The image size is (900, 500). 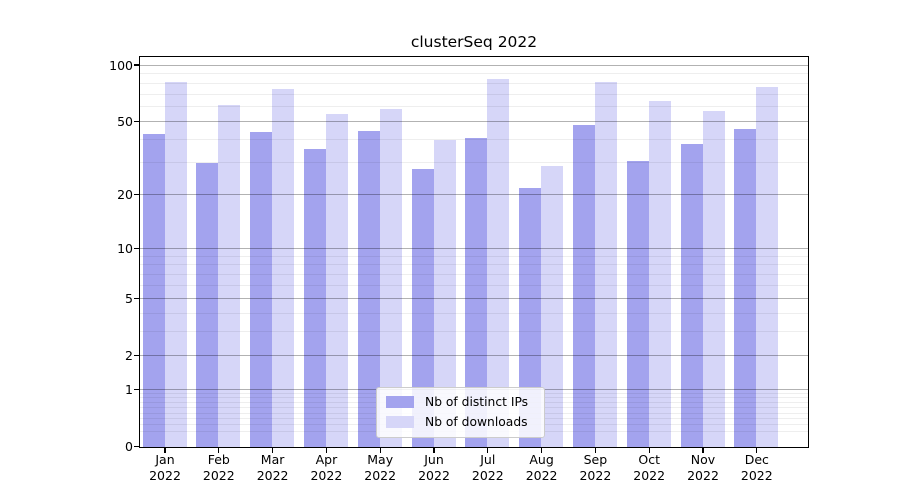 I want to click on bar-distinct-ips-jul, so click(x=476, y=292).